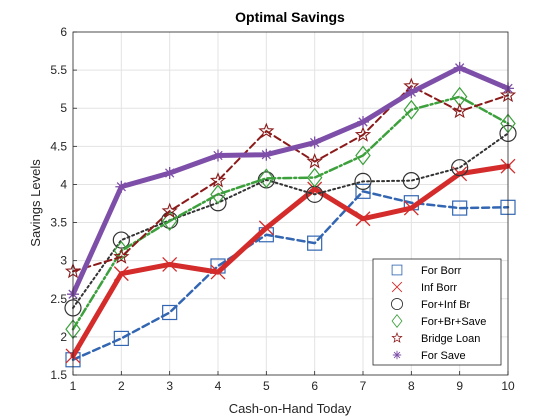 This screenshot has height=420, width=560. I want to click on legend-item-bridge-loan: Bridge Loan, so click(435, 338).